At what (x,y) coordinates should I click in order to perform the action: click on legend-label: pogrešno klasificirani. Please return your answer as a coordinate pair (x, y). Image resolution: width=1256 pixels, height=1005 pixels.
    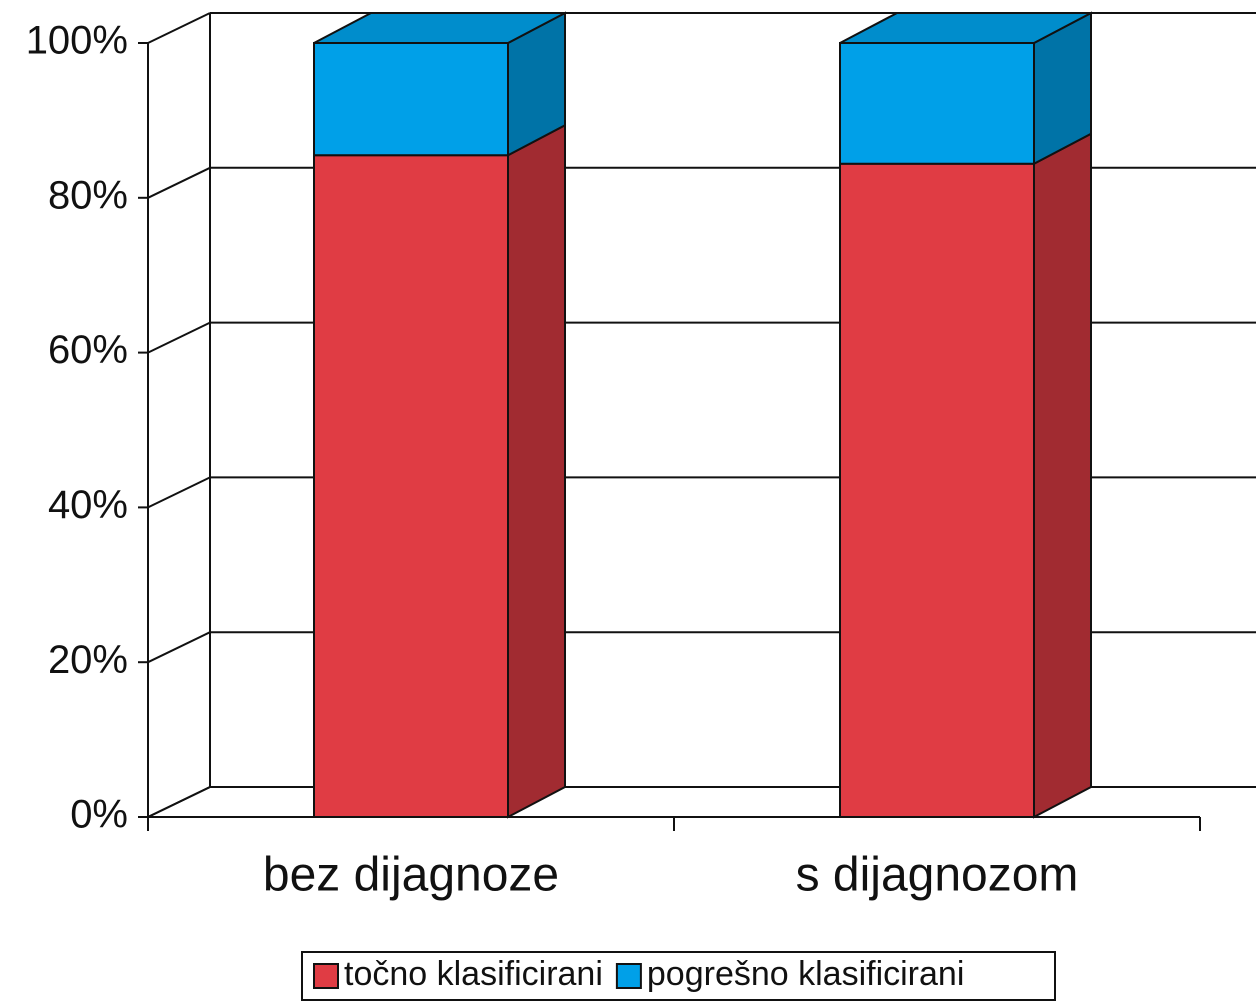
    Looking at the image, I should click on (806, 974).